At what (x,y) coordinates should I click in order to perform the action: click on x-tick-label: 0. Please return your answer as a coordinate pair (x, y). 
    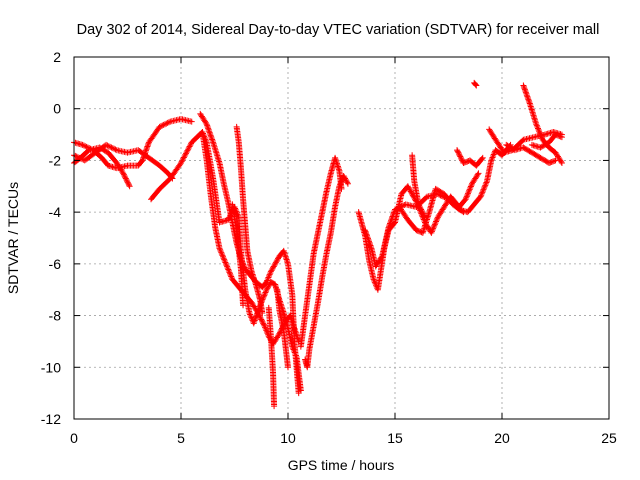
    Looking at the image, I should click on (74, 438).